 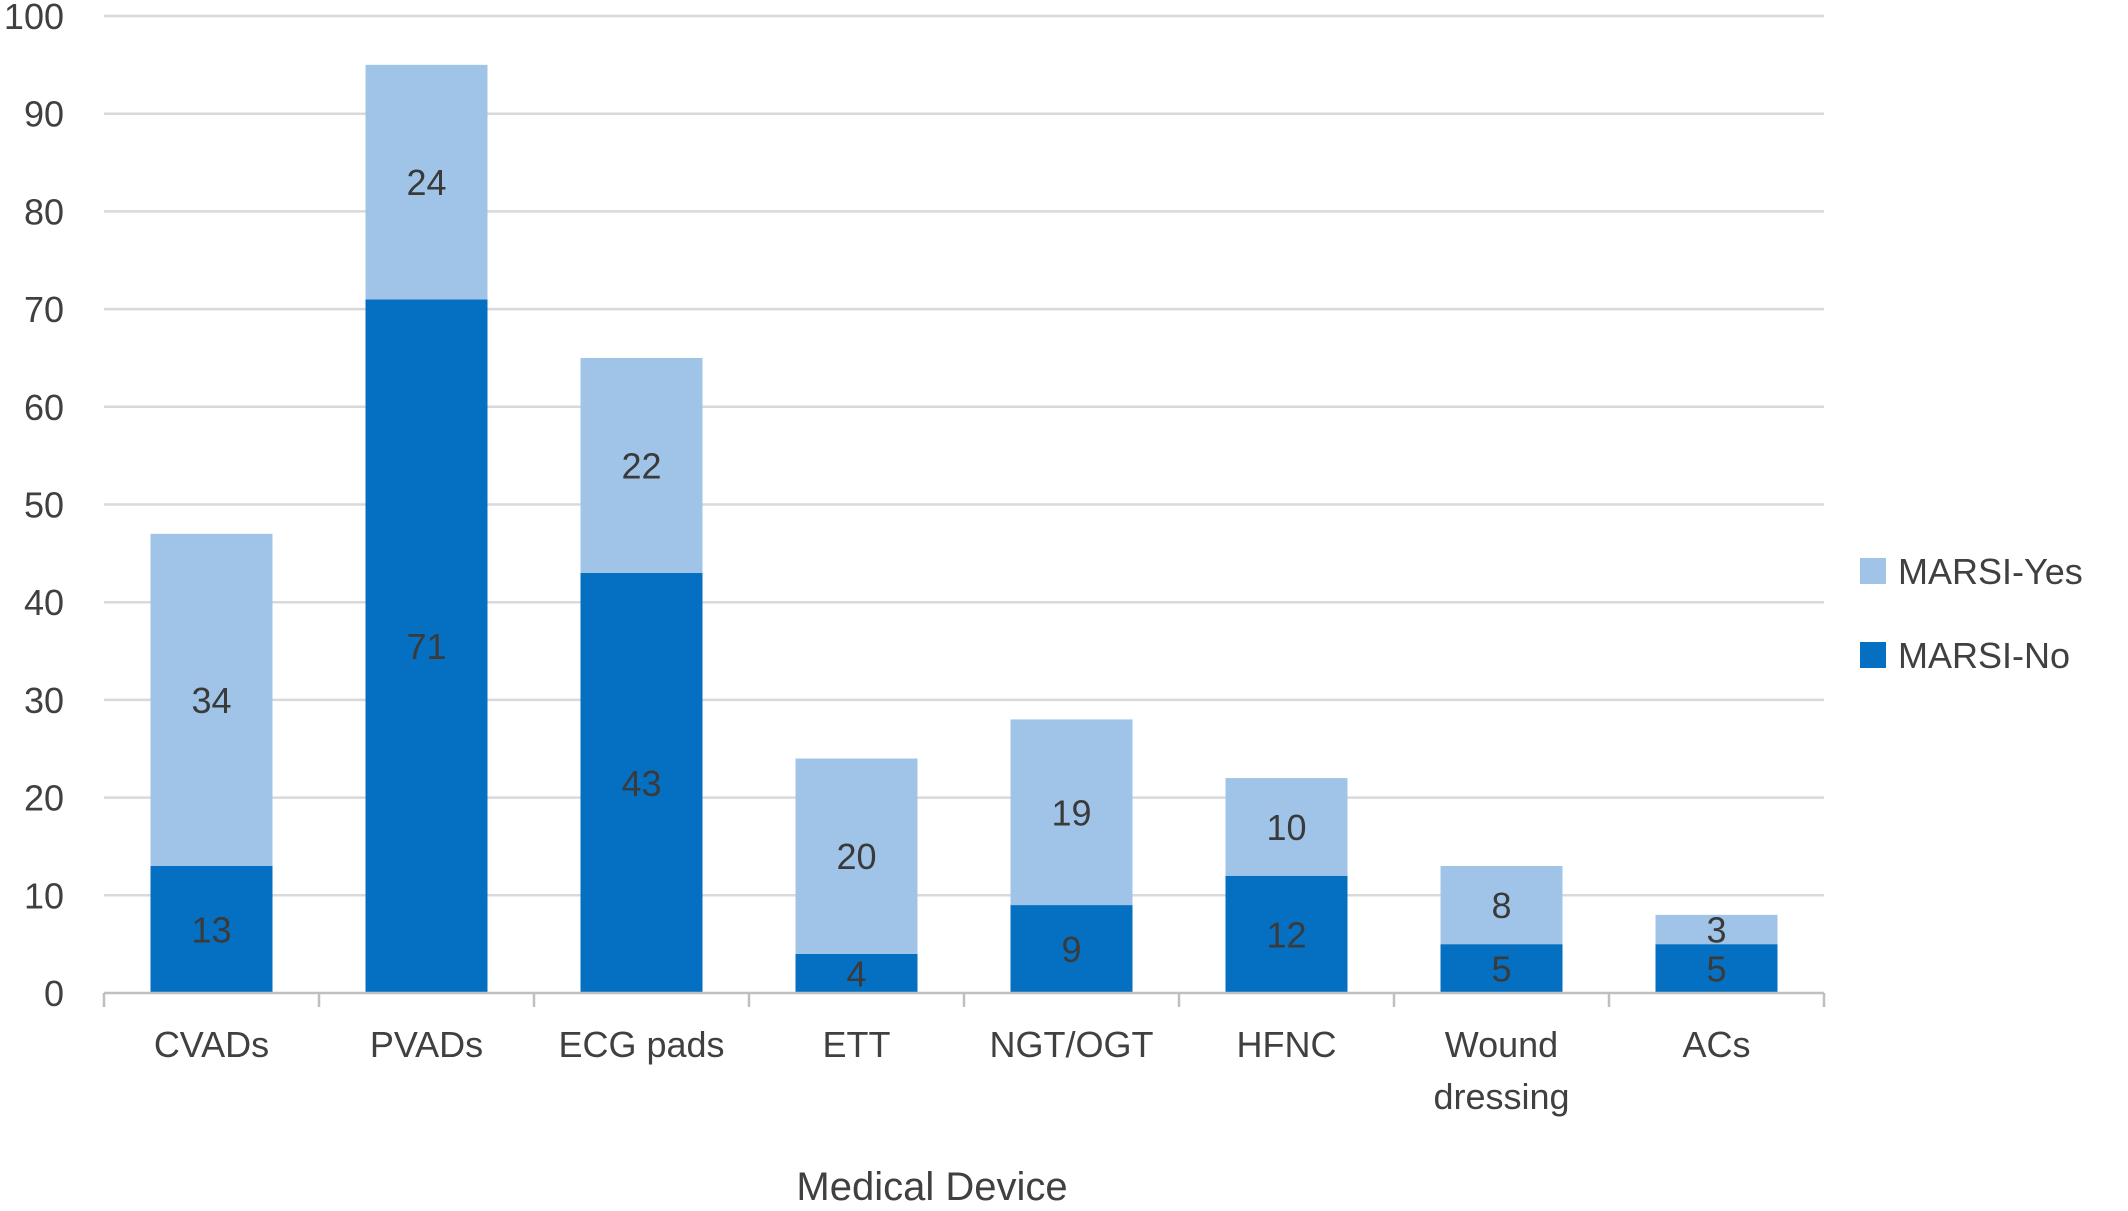 I want to click on y-tick-label: 60, so click(x=44, y=407).